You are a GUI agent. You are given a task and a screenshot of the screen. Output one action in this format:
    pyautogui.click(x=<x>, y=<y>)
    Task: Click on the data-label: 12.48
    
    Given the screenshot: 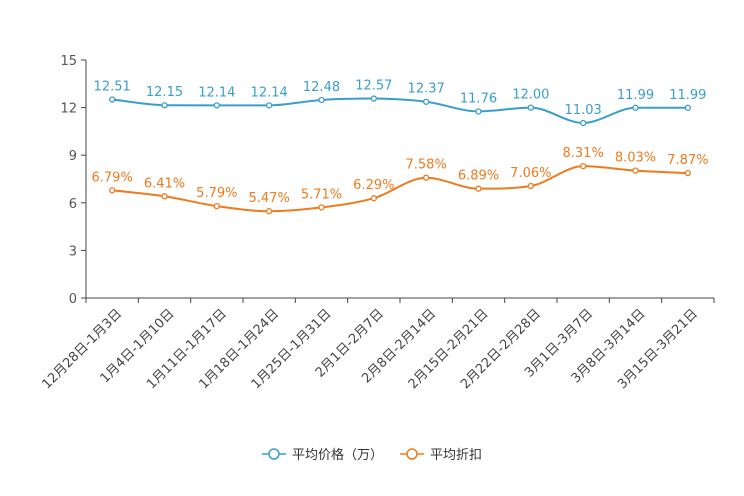 What is the action you would take?
    pyautogui.click(x=321, y=87)
    